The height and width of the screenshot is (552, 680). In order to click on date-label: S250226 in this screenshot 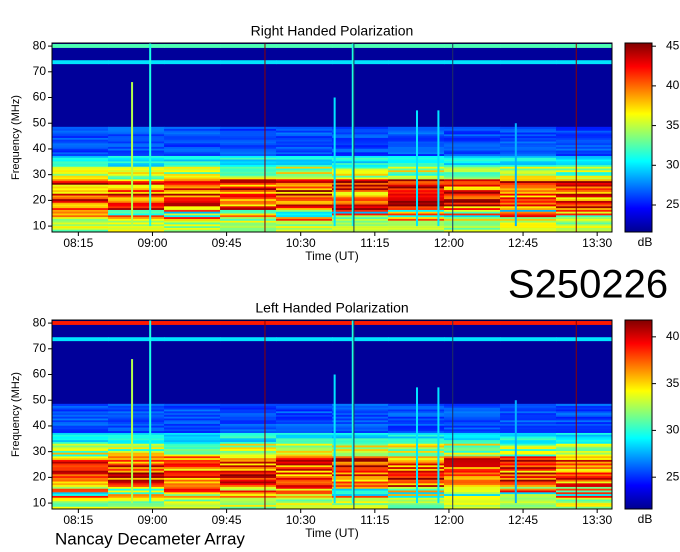, I will do `click(588, 285)`.